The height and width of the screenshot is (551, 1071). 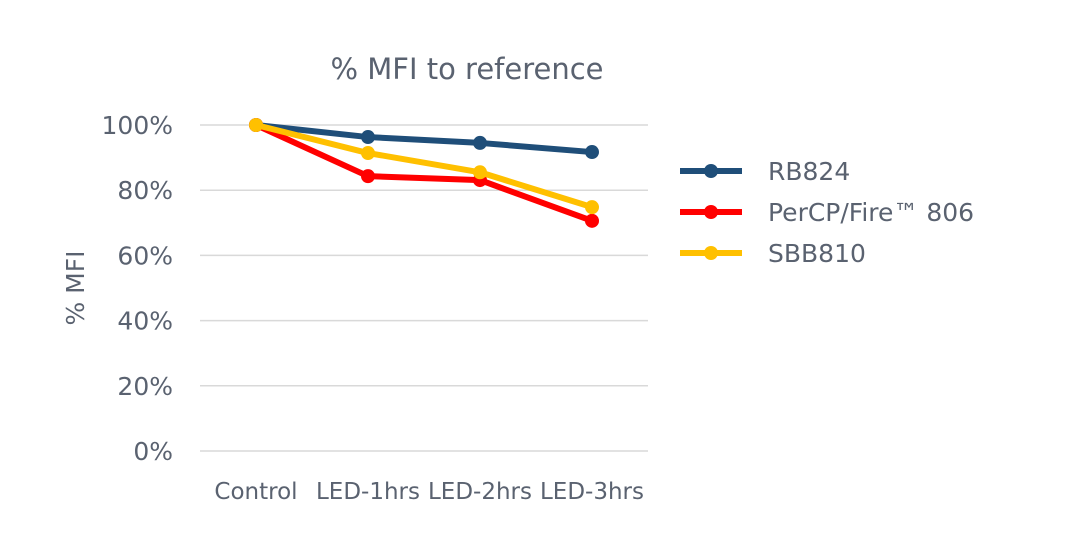 What do you see at coordinates (871, 212) in the screenshot?
I see `legend-label: PerCP/Fire™ 806` at bounding box center [871, 212].